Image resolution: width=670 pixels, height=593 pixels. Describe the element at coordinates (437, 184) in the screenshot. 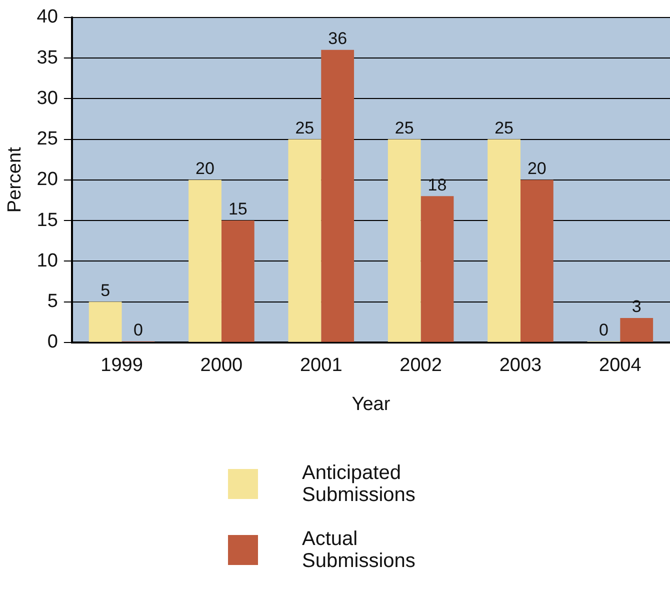

I see `data-label: 18` at that location.